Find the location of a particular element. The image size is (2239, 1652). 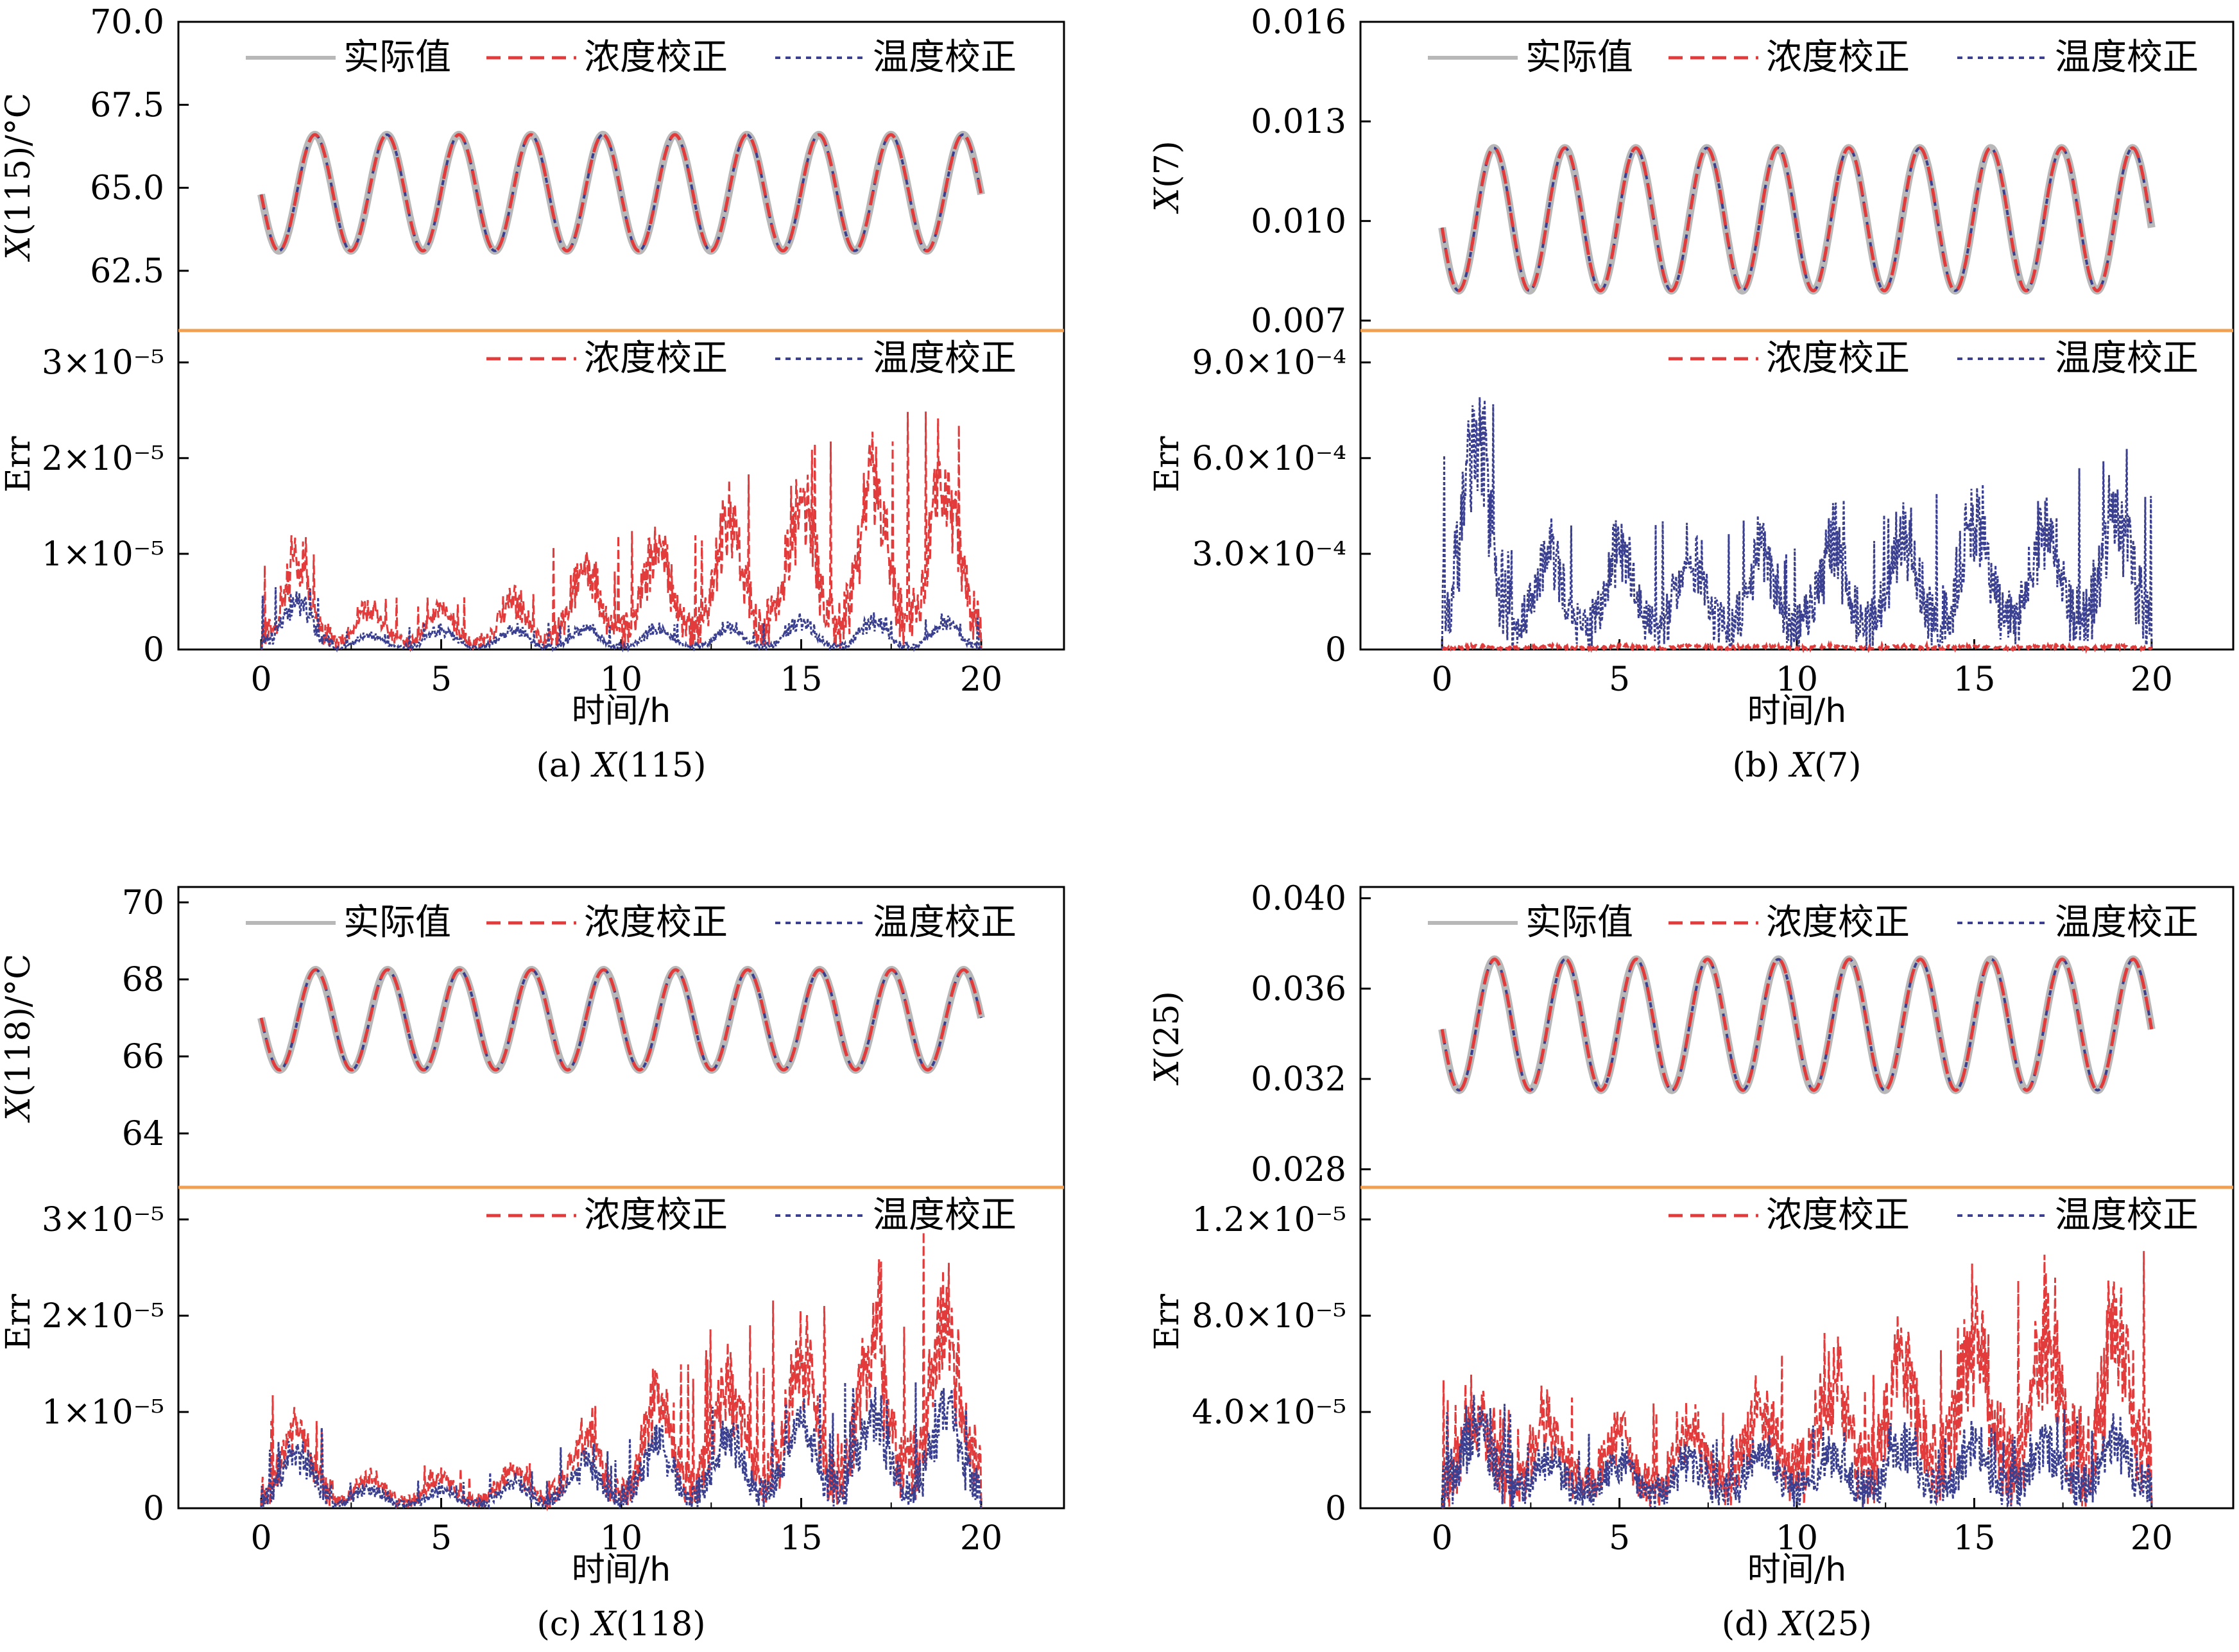

top-y-tick-label: 64 is located at coordinates (143, 1134).